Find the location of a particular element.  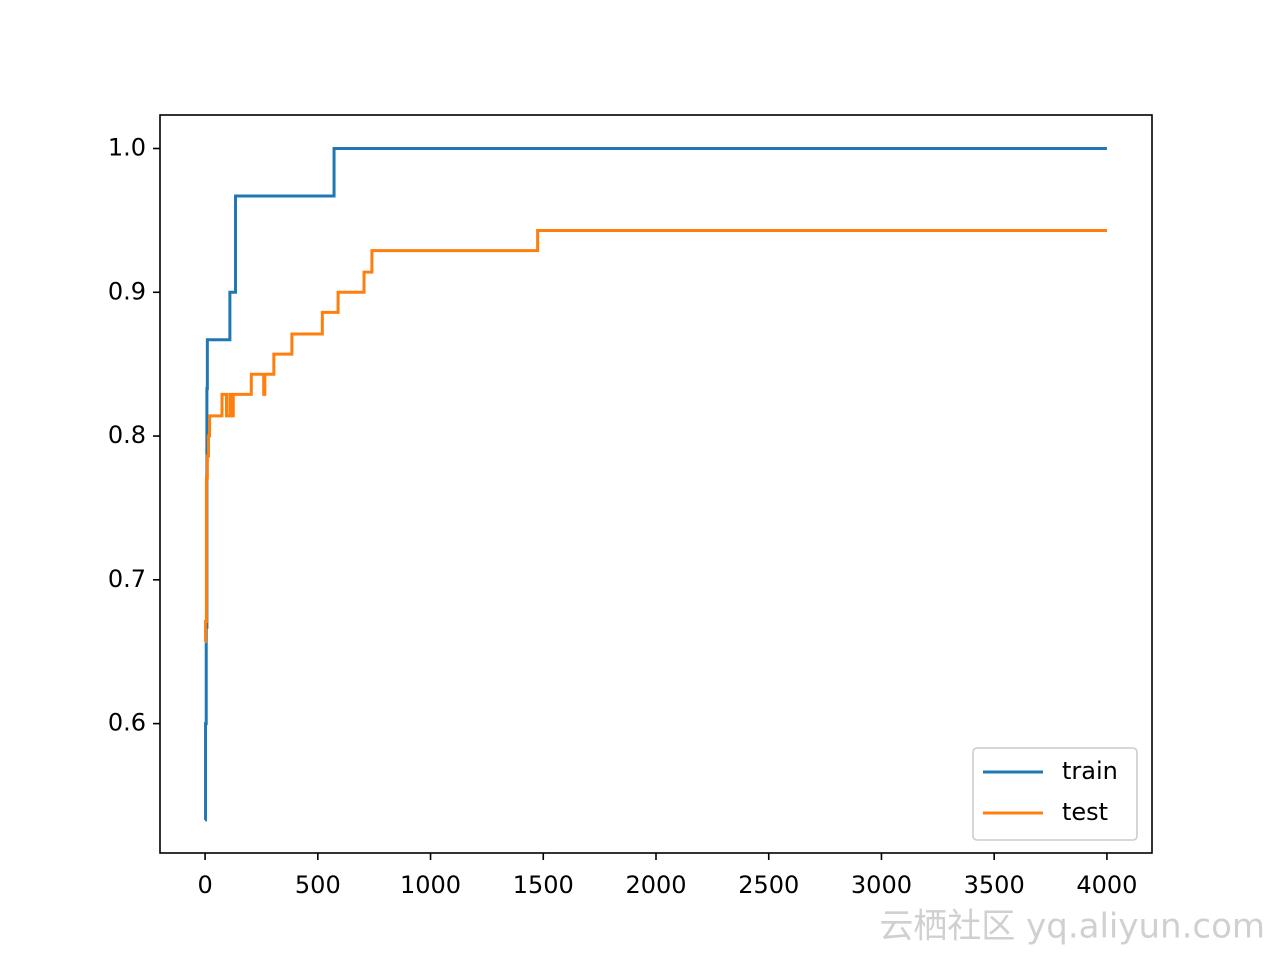

y-tick-label: 0.8 is located at coordinates (127, 435).